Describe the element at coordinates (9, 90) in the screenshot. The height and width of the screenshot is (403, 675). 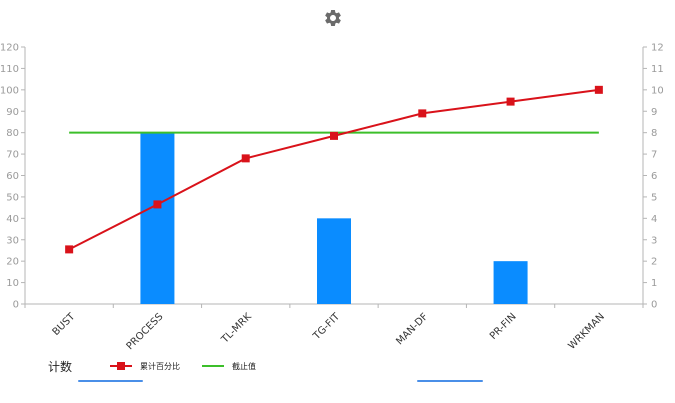
I see `left-tick-label: 100` at that location.